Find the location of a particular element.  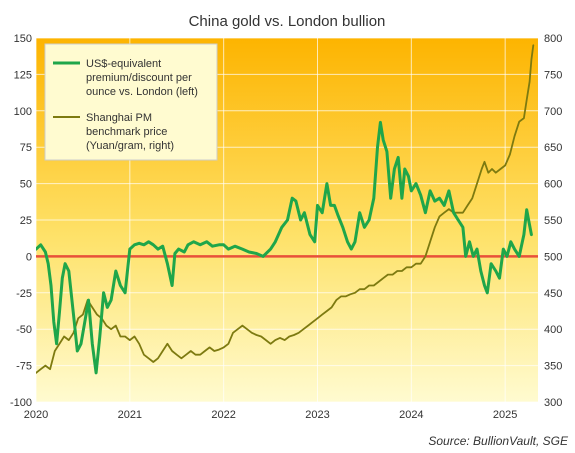

y-left-tick-label: -100 is located at coordinates (21, 403).